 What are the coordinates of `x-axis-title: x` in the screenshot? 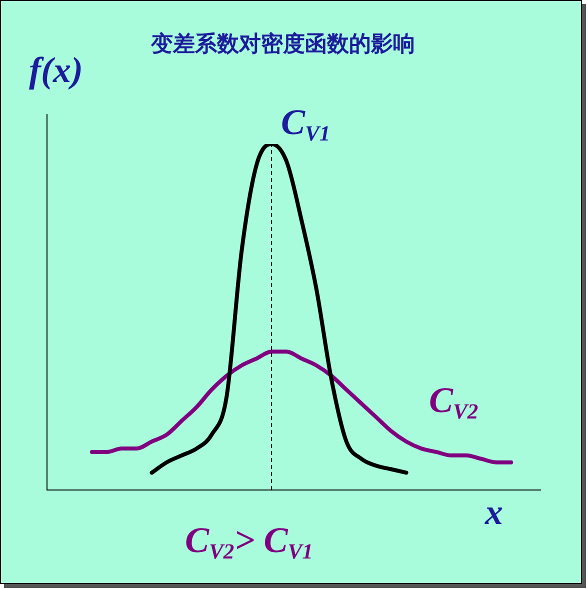 It's located at (494, 512).